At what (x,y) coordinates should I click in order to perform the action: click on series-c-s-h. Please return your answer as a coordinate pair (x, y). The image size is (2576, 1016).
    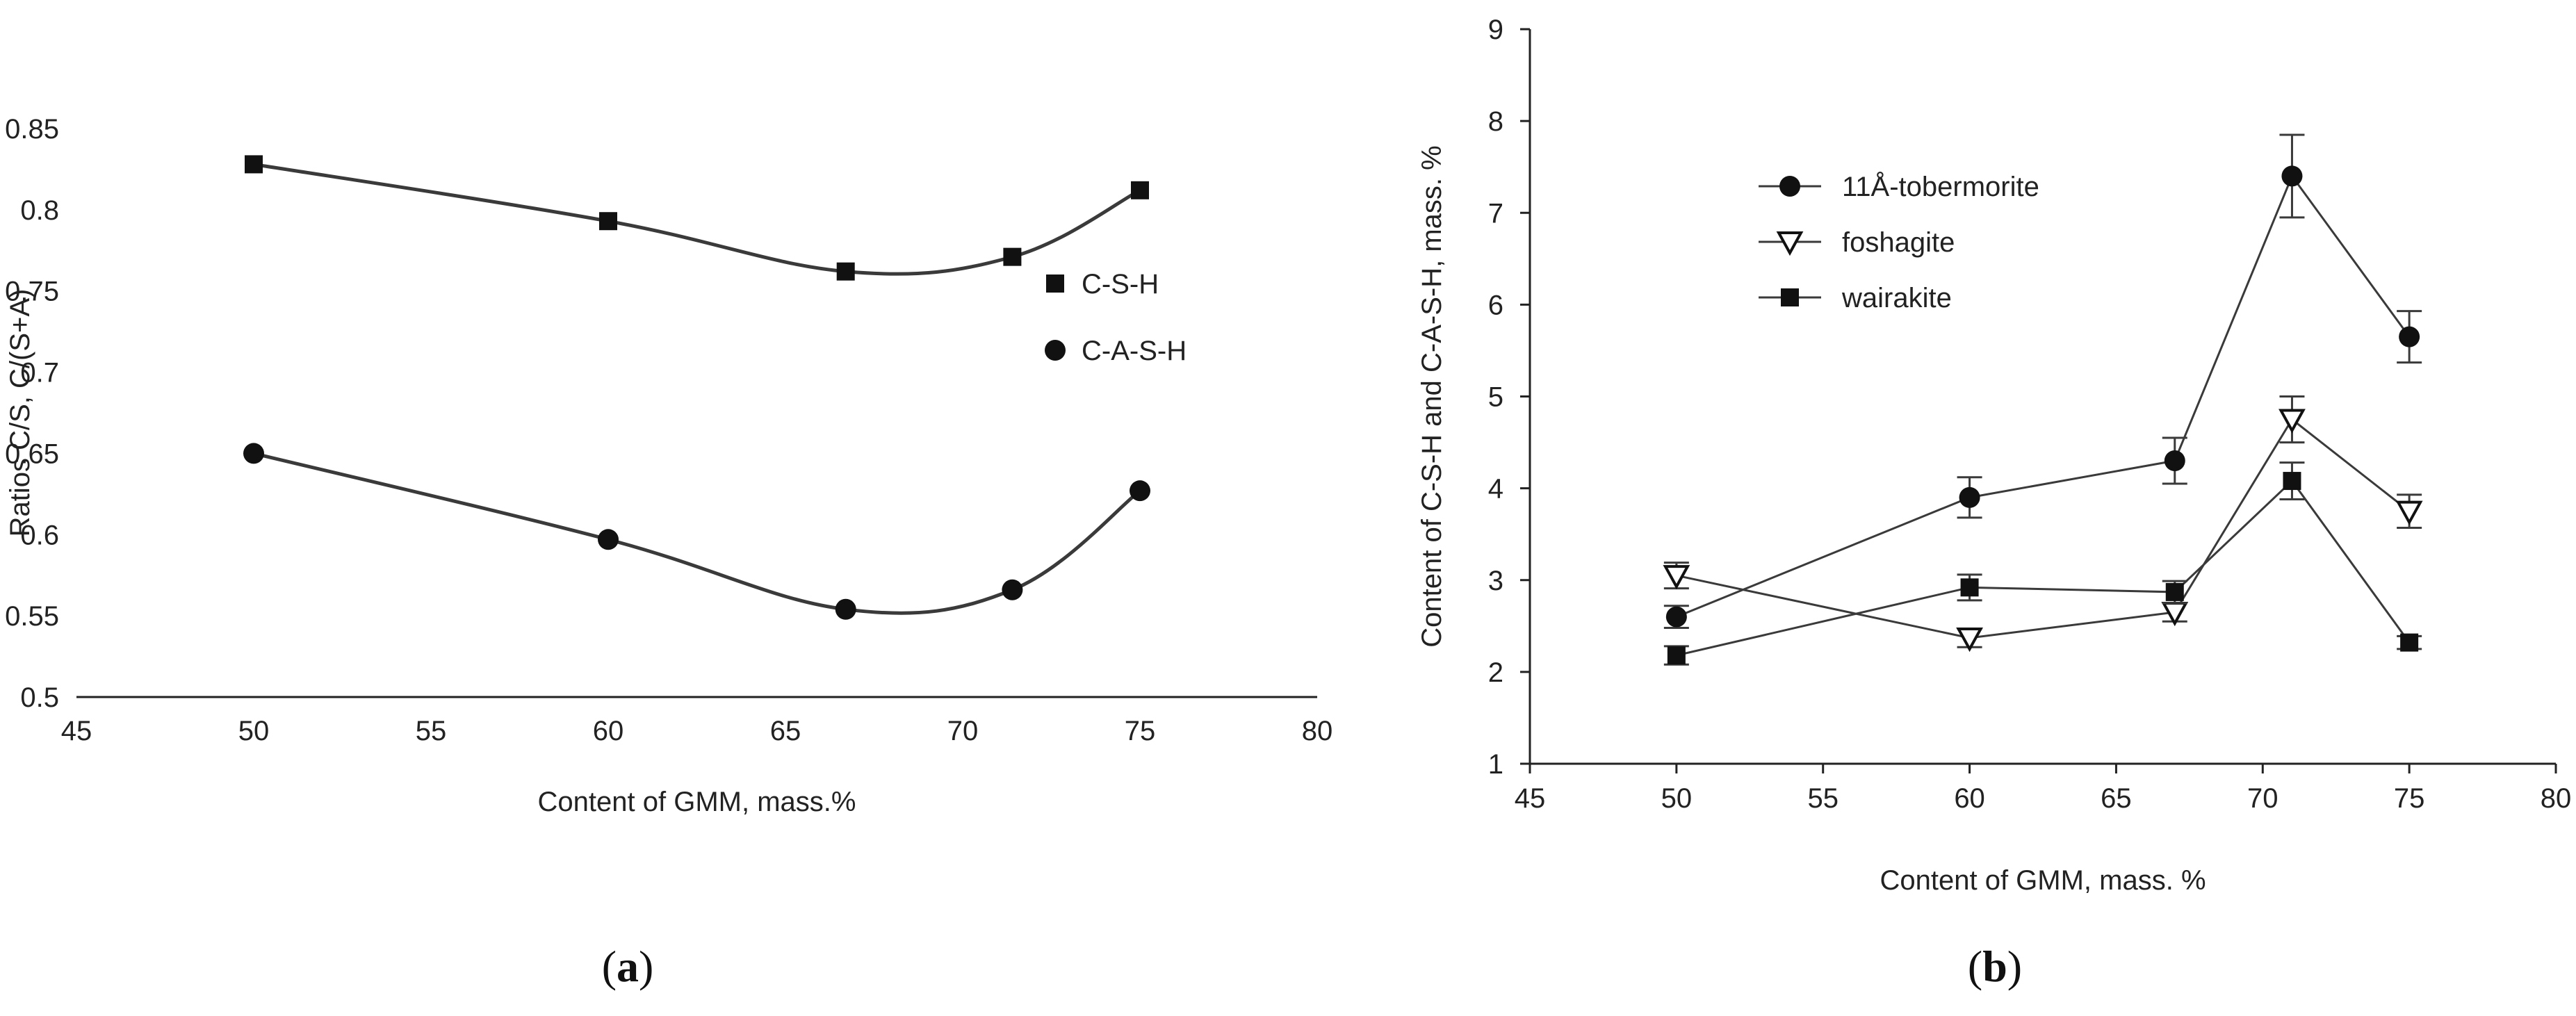
    Looking at the image, I should click on (697, 218).